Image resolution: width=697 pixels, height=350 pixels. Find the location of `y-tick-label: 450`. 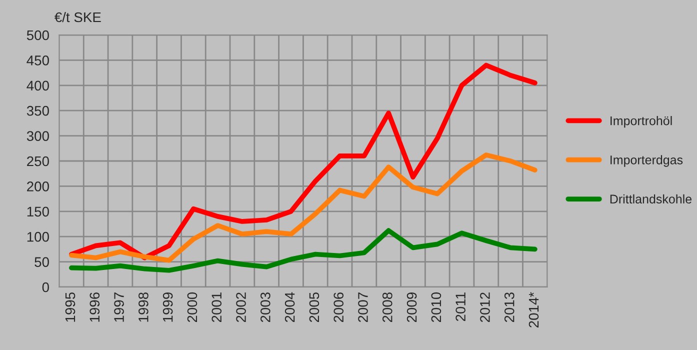

y-tick-label: 450 is located at coordinates (37, 61).